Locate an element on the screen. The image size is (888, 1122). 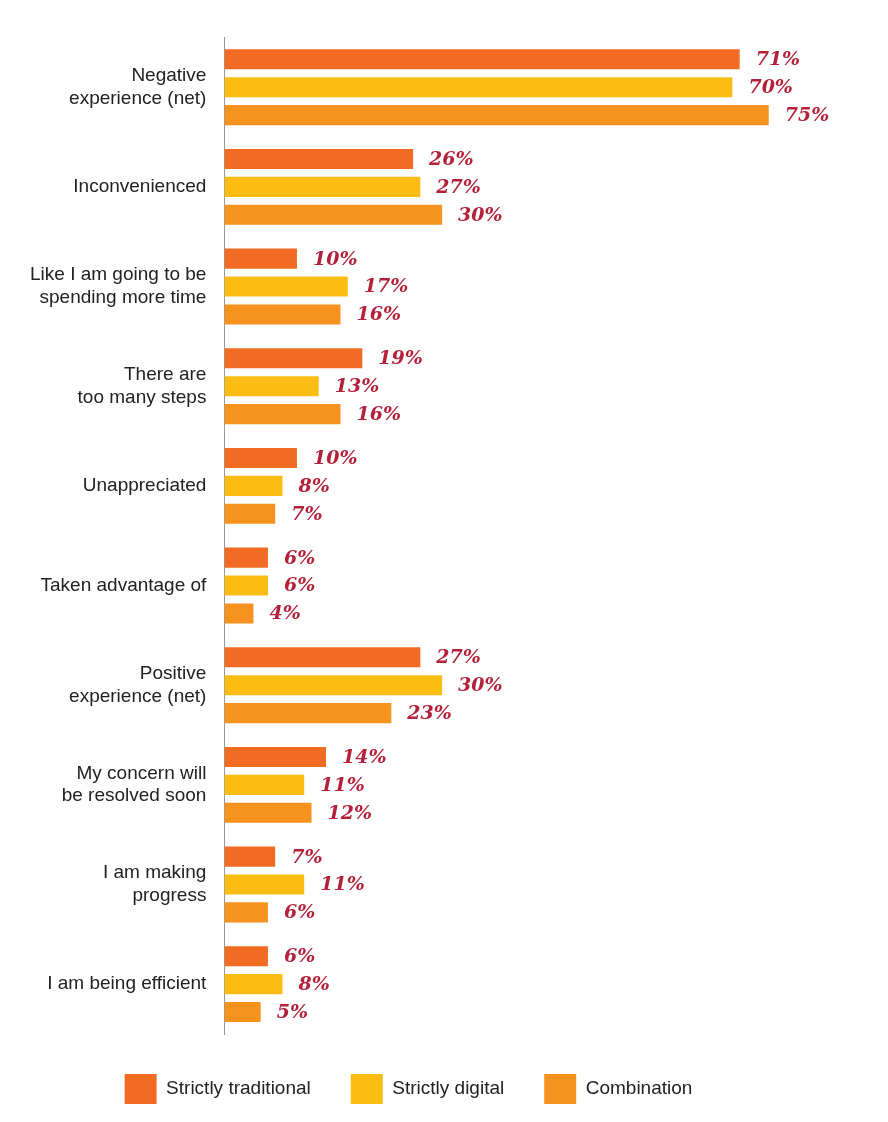
y-tick-label: There are too many steps is located at coordinates (142, 385).